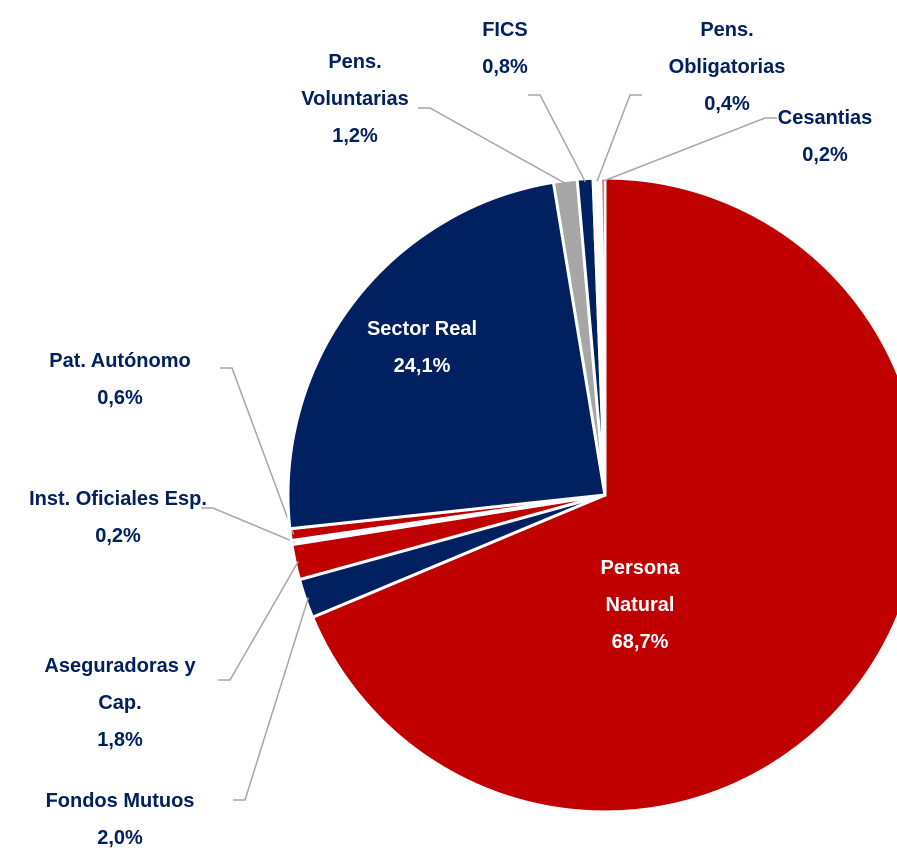  What do you see at coordinates (355, 136) in the screenshot?
I see `slice-value: 1,2%` at bounding box center [355, 136].